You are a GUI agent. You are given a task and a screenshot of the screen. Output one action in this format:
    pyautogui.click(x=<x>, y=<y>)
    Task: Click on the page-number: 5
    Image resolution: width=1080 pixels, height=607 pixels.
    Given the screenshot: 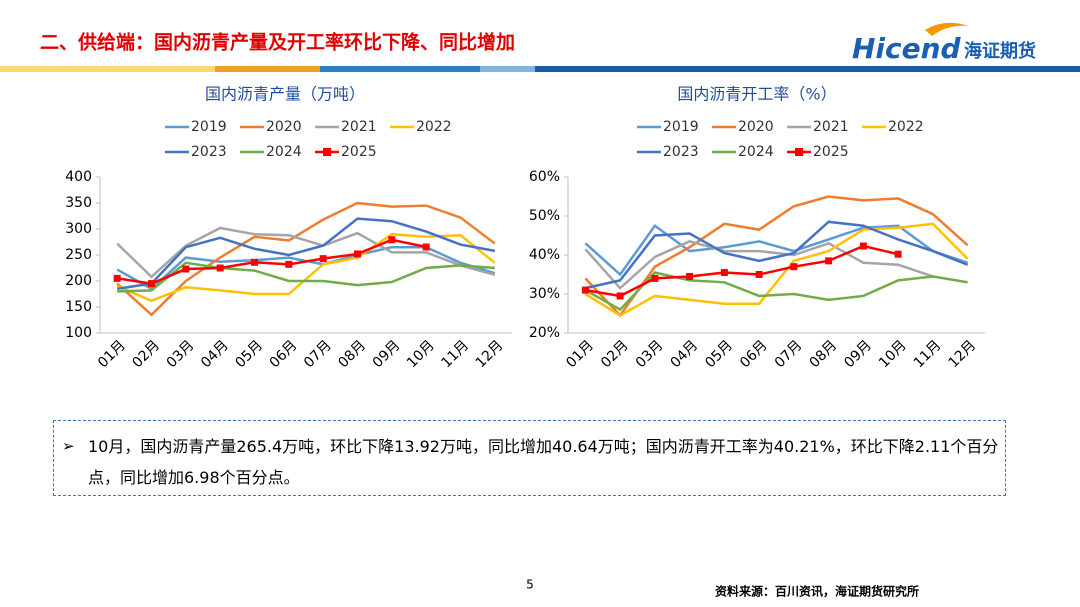 What is the action you would take?
    pyautogui.click(x=530, y=585)
    